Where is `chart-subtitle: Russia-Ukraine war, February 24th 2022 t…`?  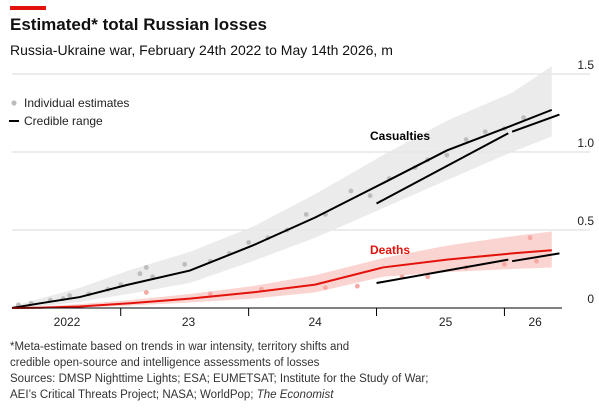
chart-subtitle: Russia-Ukraine war, February 24th 2022 t… is located at coordinates (201, 50).